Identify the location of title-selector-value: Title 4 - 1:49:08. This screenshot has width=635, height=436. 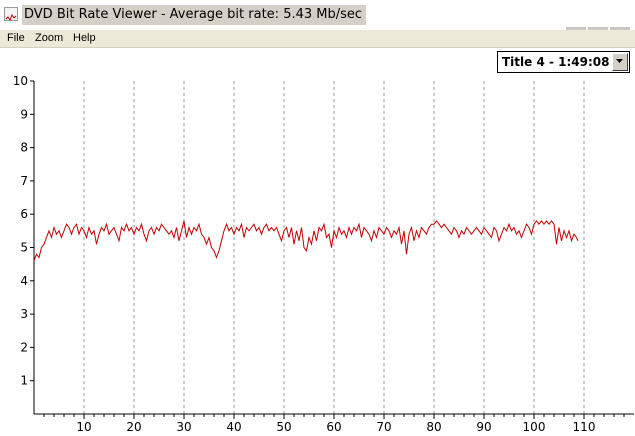
(556, 62).